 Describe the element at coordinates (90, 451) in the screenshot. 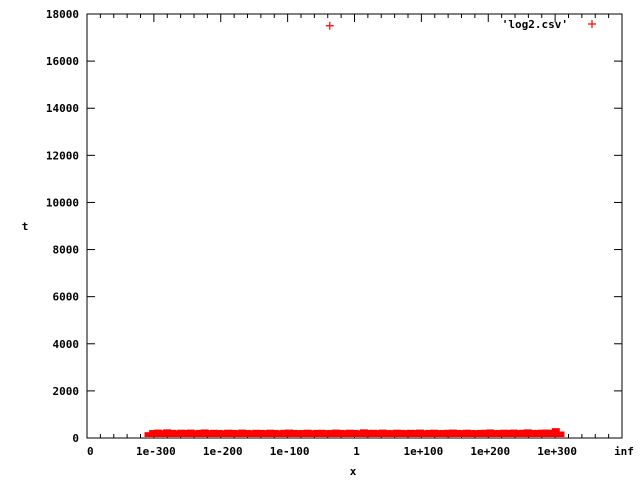

I see `x-tick-label: 0` at that location.